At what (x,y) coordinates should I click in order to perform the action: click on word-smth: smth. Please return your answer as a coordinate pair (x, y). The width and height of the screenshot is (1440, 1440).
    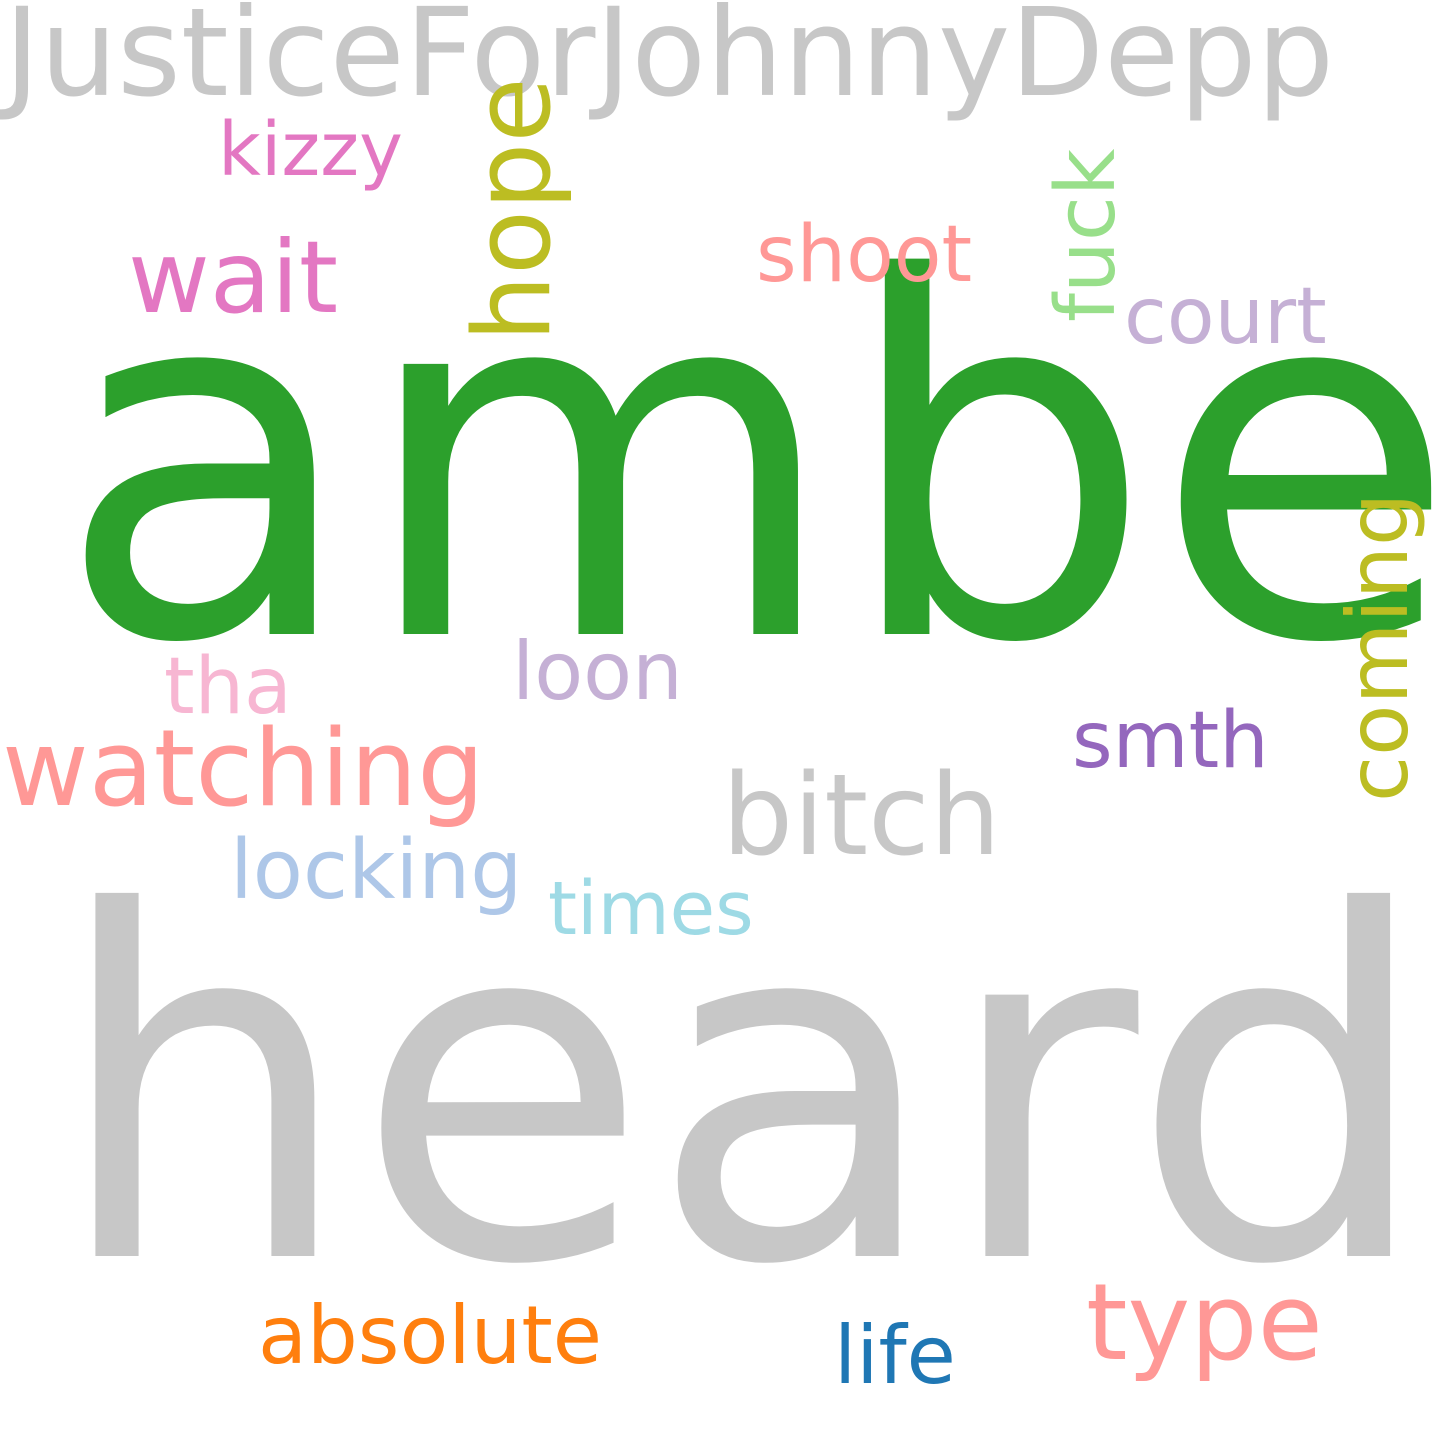
    Looking at the image, I should click on (1170, 741).